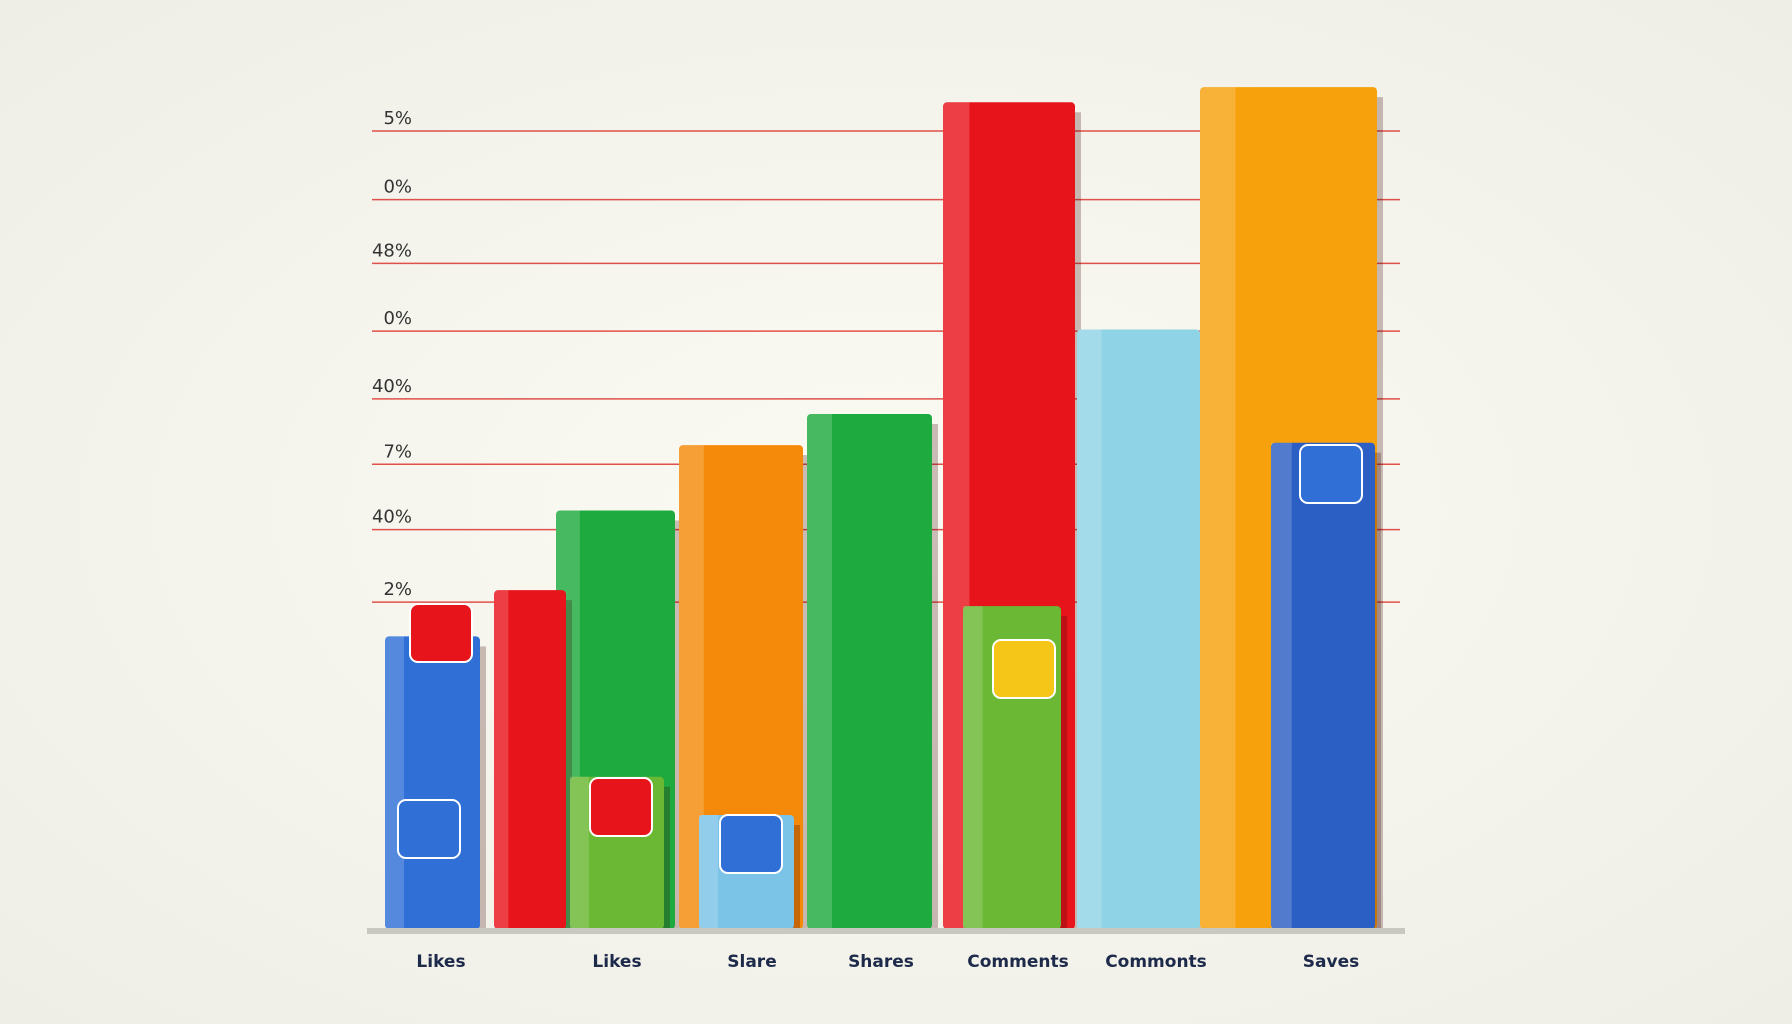 The image size is (1792, 1024). Describe the element at coordinates (397, 118) in the screenshot. I see `y-tick-label: 5%` at that location.